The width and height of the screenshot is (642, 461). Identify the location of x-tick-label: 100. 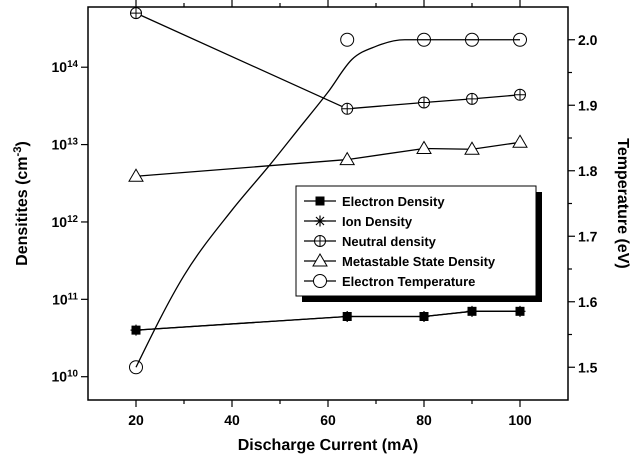
(520, 420).